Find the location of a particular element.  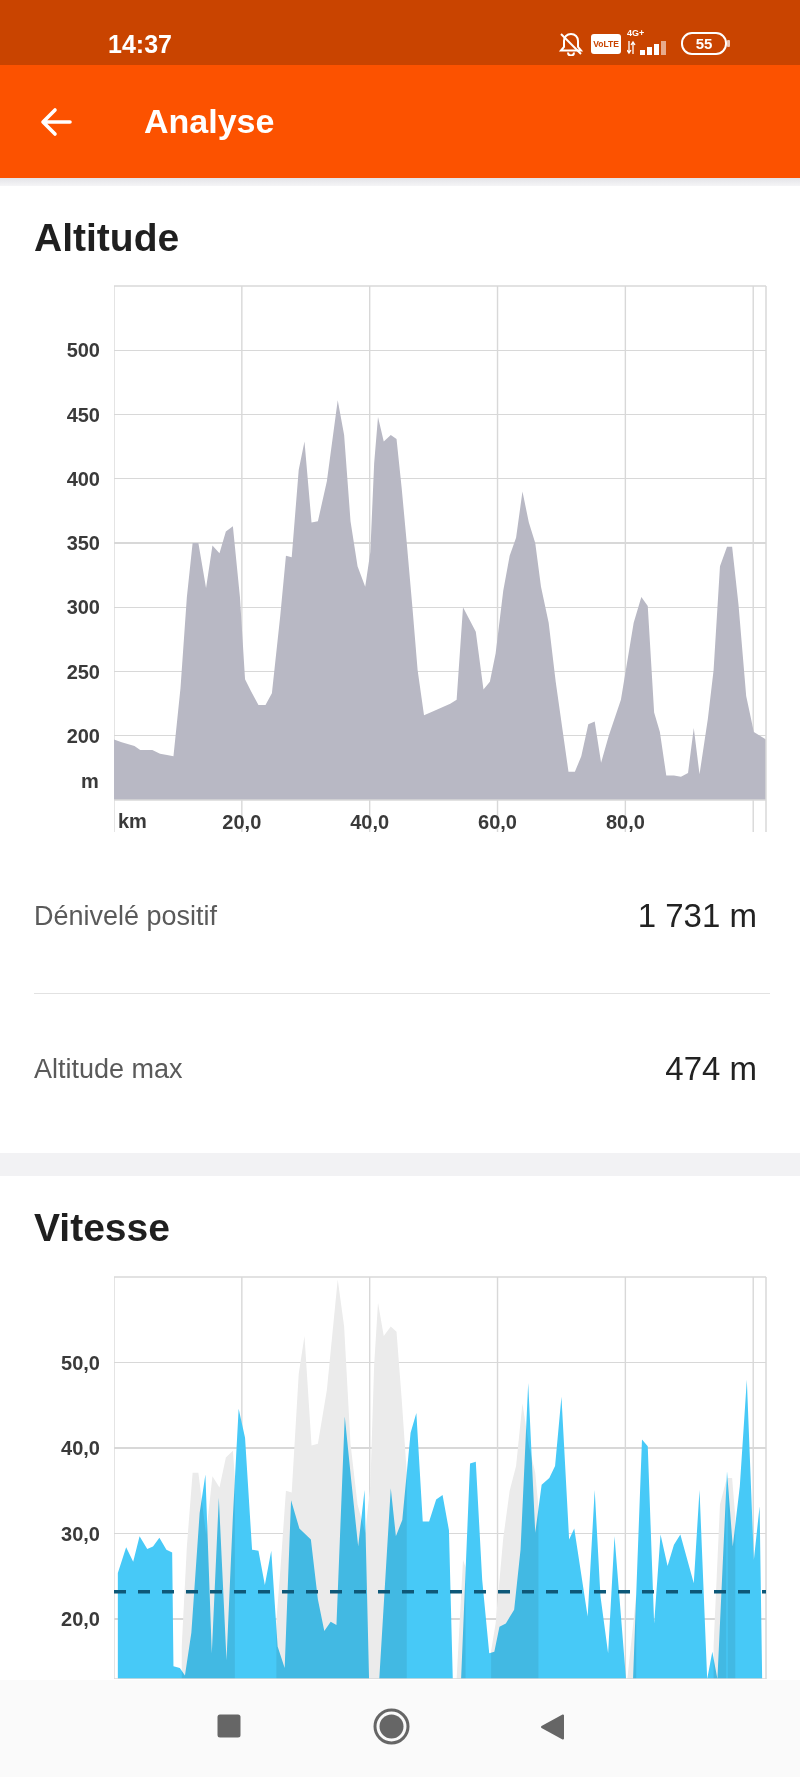

x-axis-title: km is located at coordinates (132, 821).